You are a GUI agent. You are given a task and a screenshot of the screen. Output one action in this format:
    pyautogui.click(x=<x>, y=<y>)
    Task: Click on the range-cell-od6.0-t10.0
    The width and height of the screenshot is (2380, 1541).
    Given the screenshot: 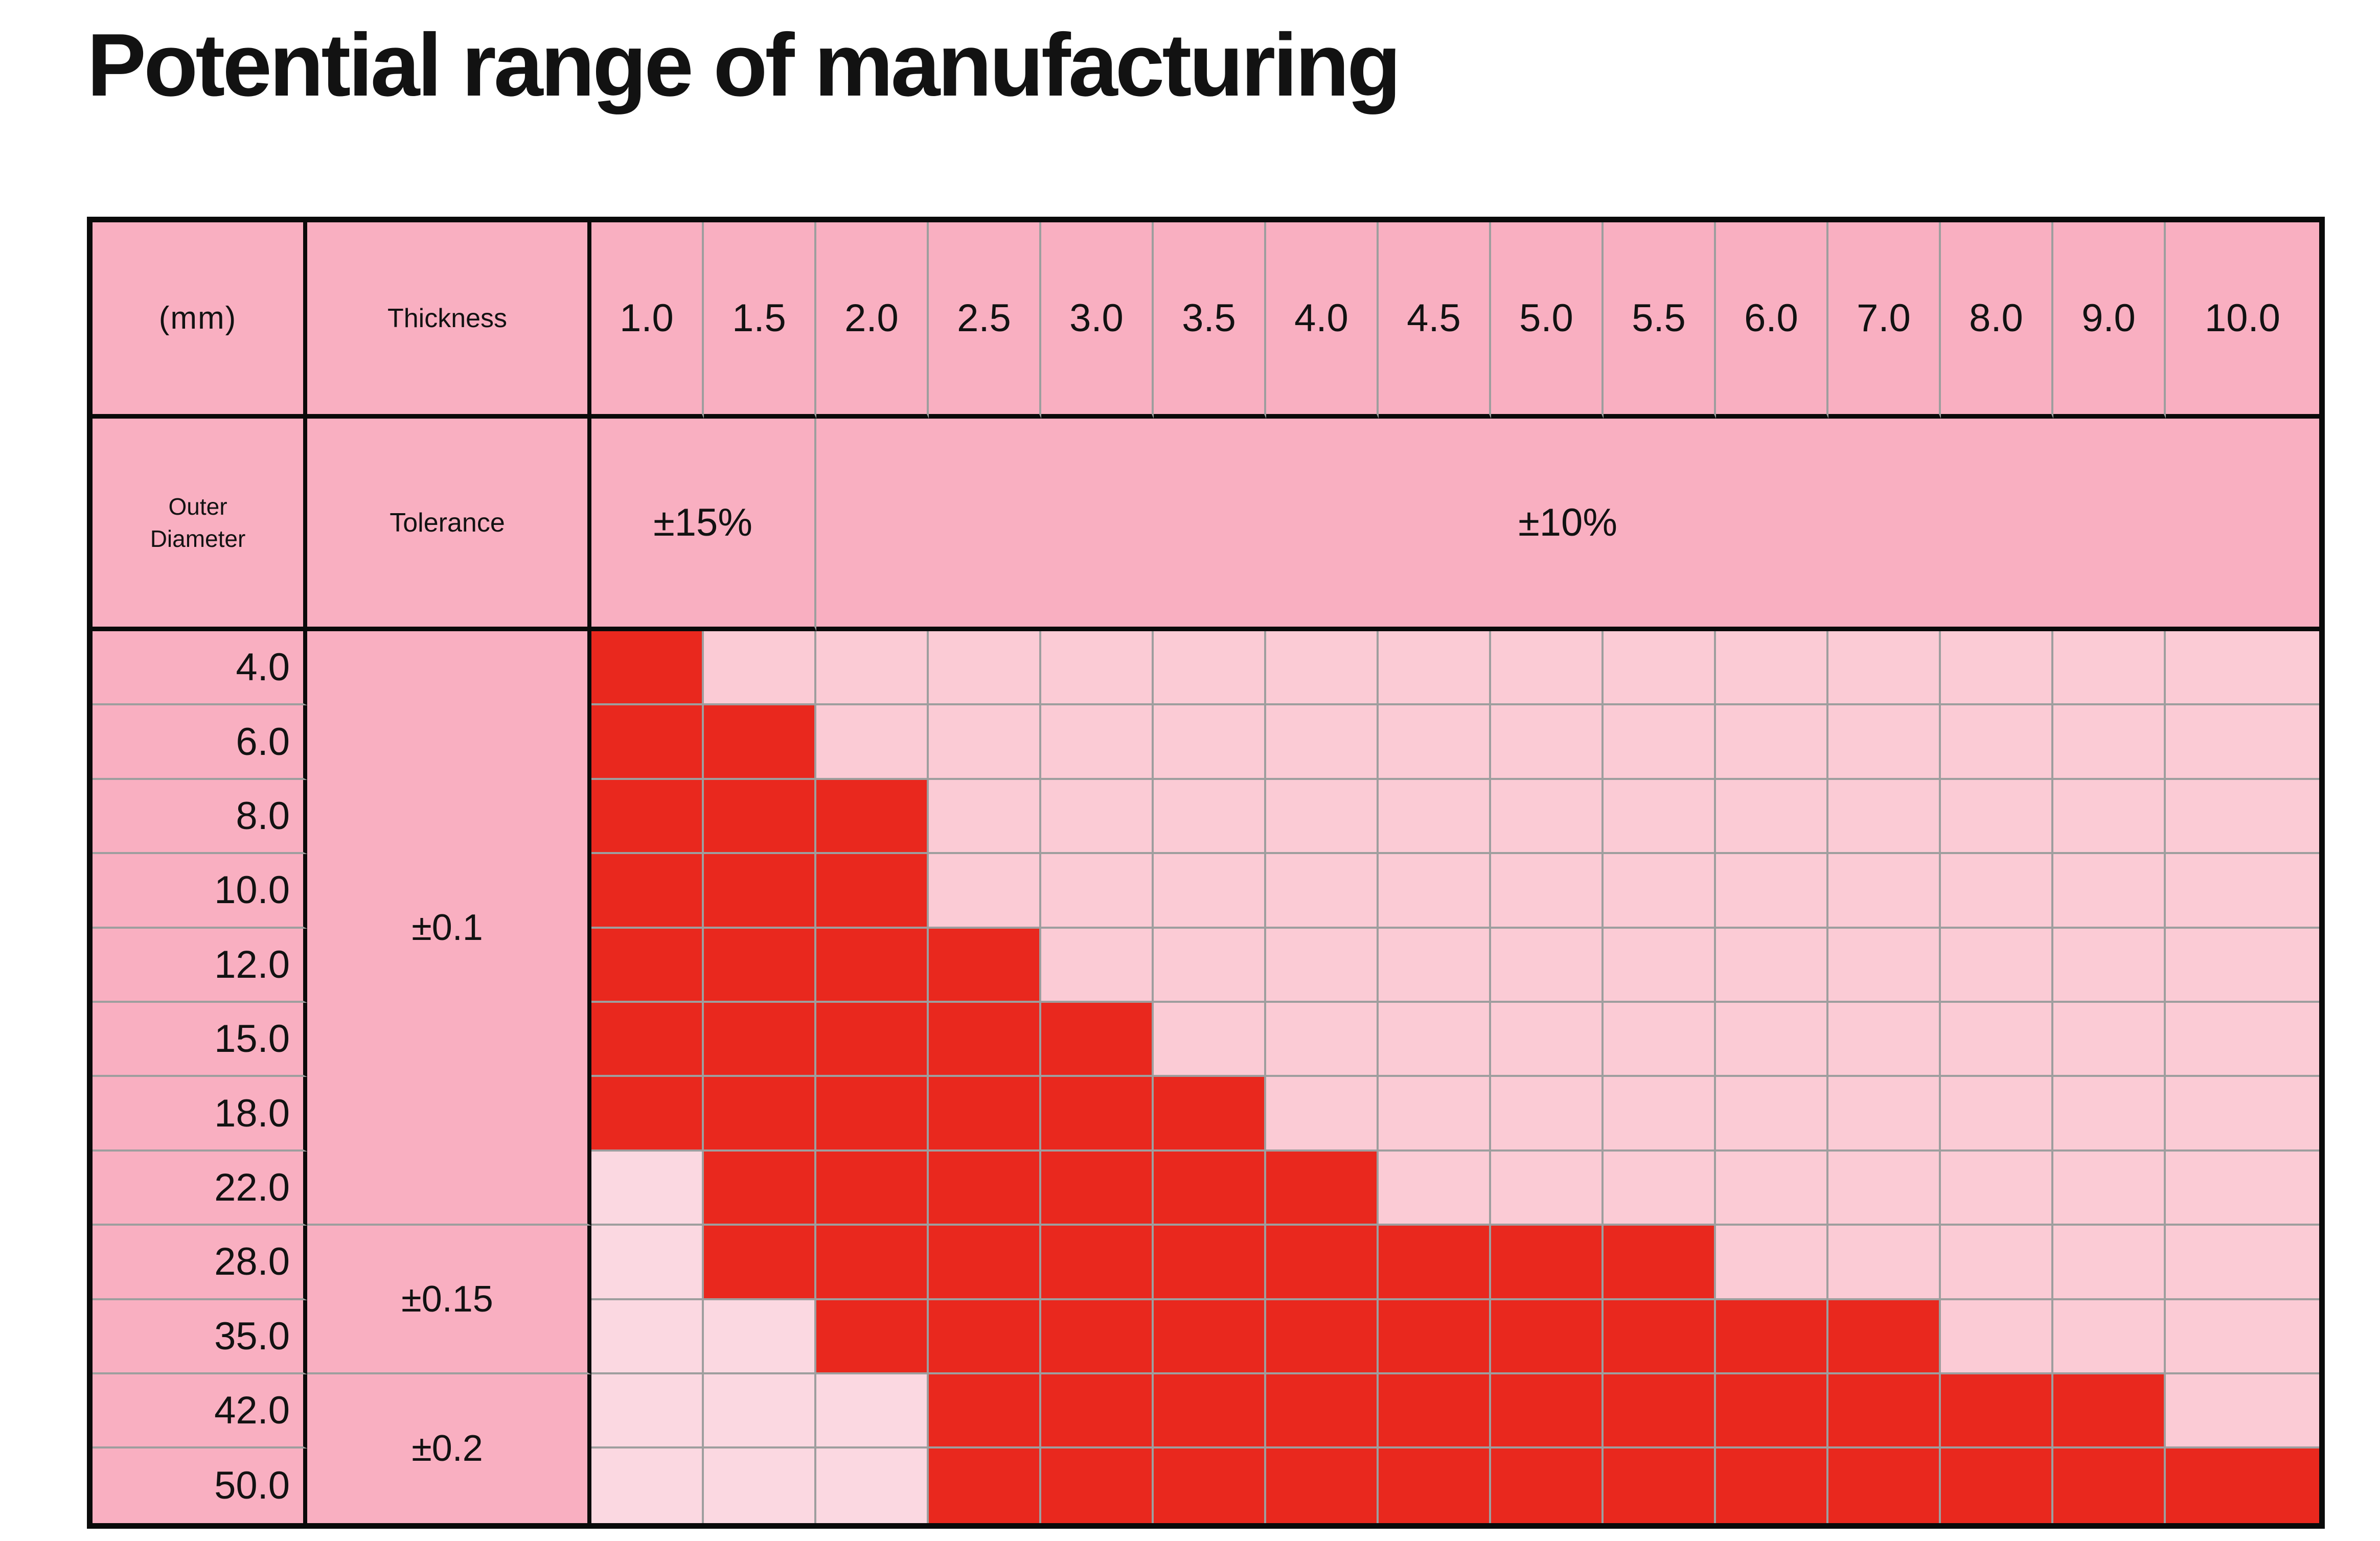 What is the action you would take?
    pyautogui.click(x=2242, y=742)
    